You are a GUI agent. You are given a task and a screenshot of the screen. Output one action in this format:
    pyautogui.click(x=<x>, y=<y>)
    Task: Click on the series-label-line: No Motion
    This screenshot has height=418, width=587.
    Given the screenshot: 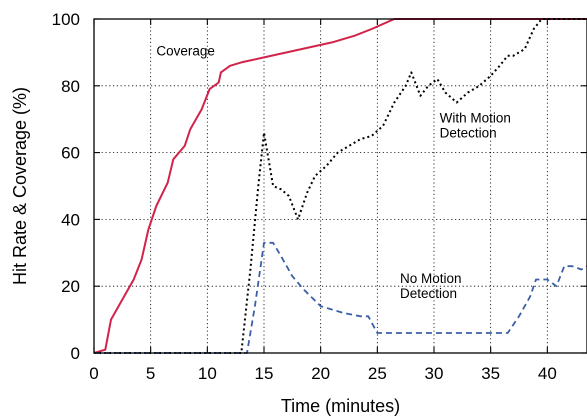 What is the action you would take?
    pyautogui.click(x=431, y=278)
    